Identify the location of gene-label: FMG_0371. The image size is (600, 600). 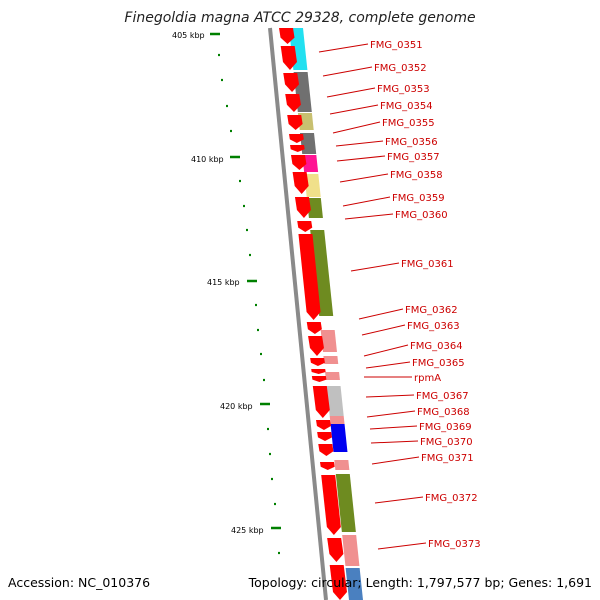
(447, 458).